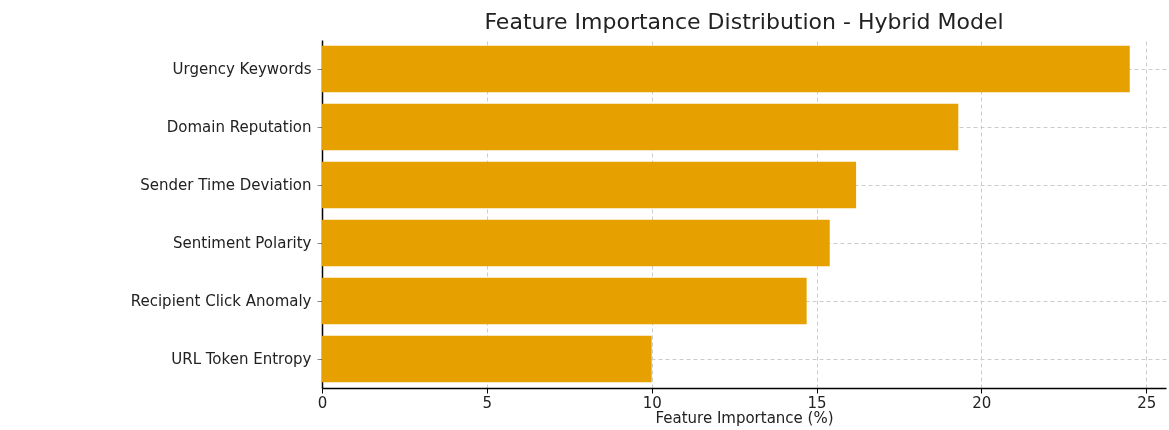  I want to click on y-tick-label: Domain Reputation, so click(239, 127).